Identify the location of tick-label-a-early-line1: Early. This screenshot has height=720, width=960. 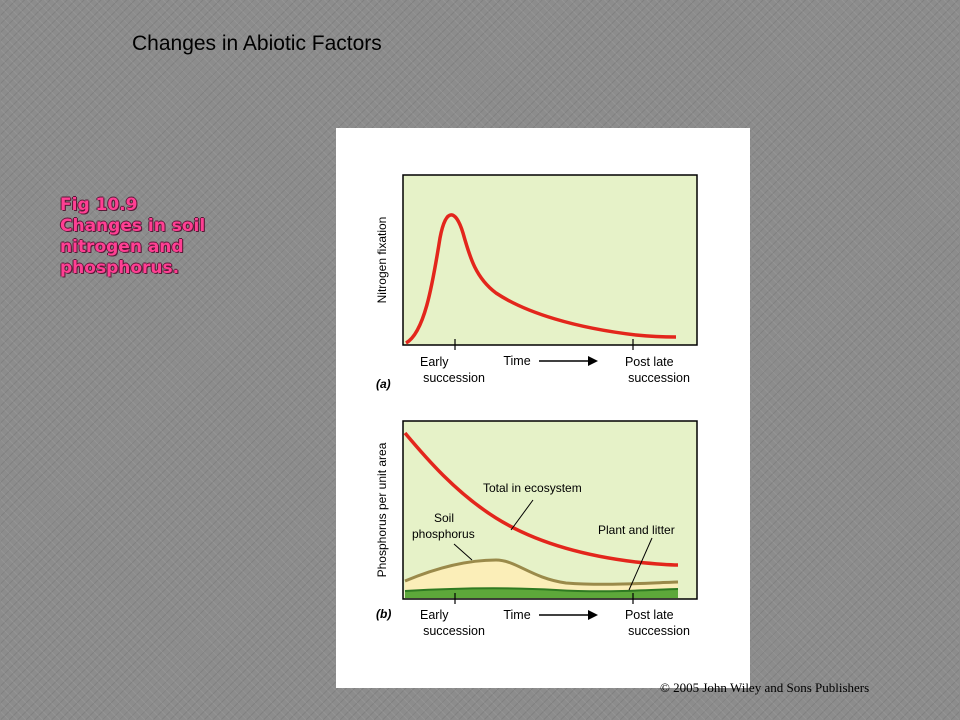
(434, 362).